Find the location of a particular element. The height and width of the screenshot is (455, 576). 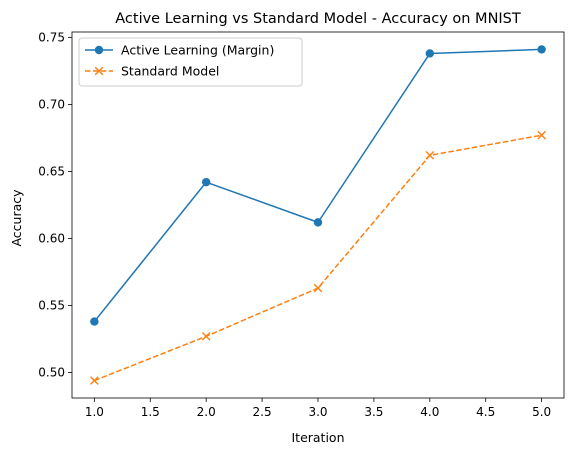

x-tick-label: 5.0 is located at coordinates (541, 412).